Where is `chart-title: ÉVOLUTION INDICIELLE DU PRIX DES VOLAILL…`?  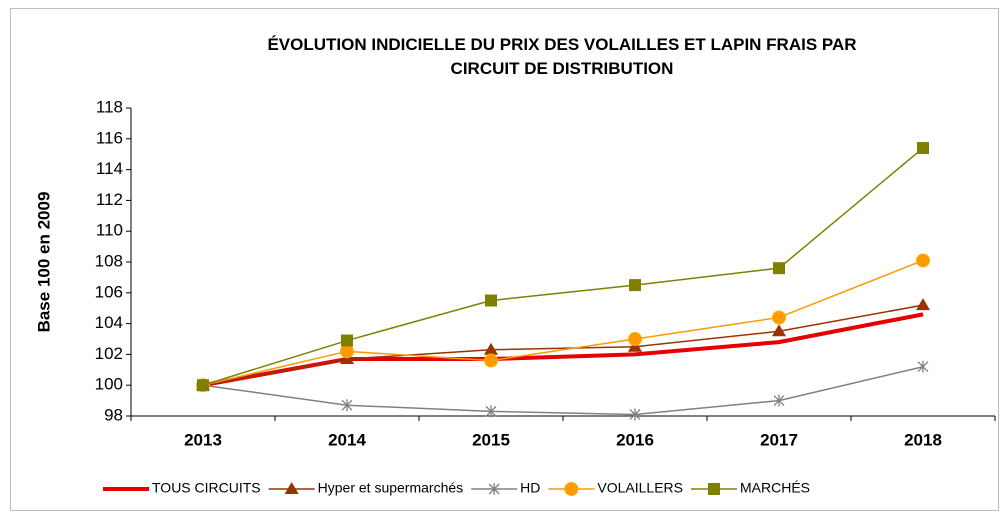
chart-title: ÉVOLUTION INDICIELLE DU PRIX DES VOLAILL… is located at coordinates (561, 56).